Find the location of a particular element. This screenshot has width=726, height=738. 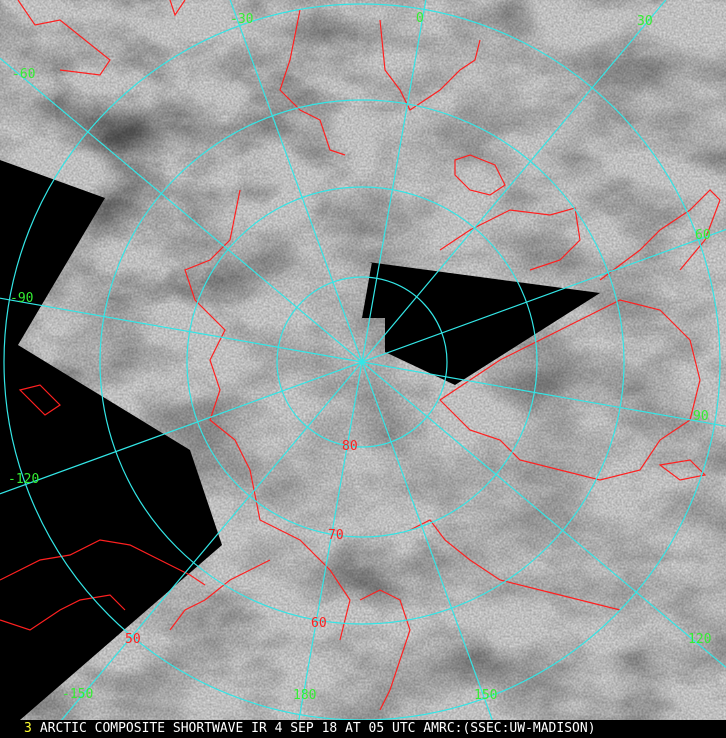

frame-number: 3 is located at coordinates (28, 728).